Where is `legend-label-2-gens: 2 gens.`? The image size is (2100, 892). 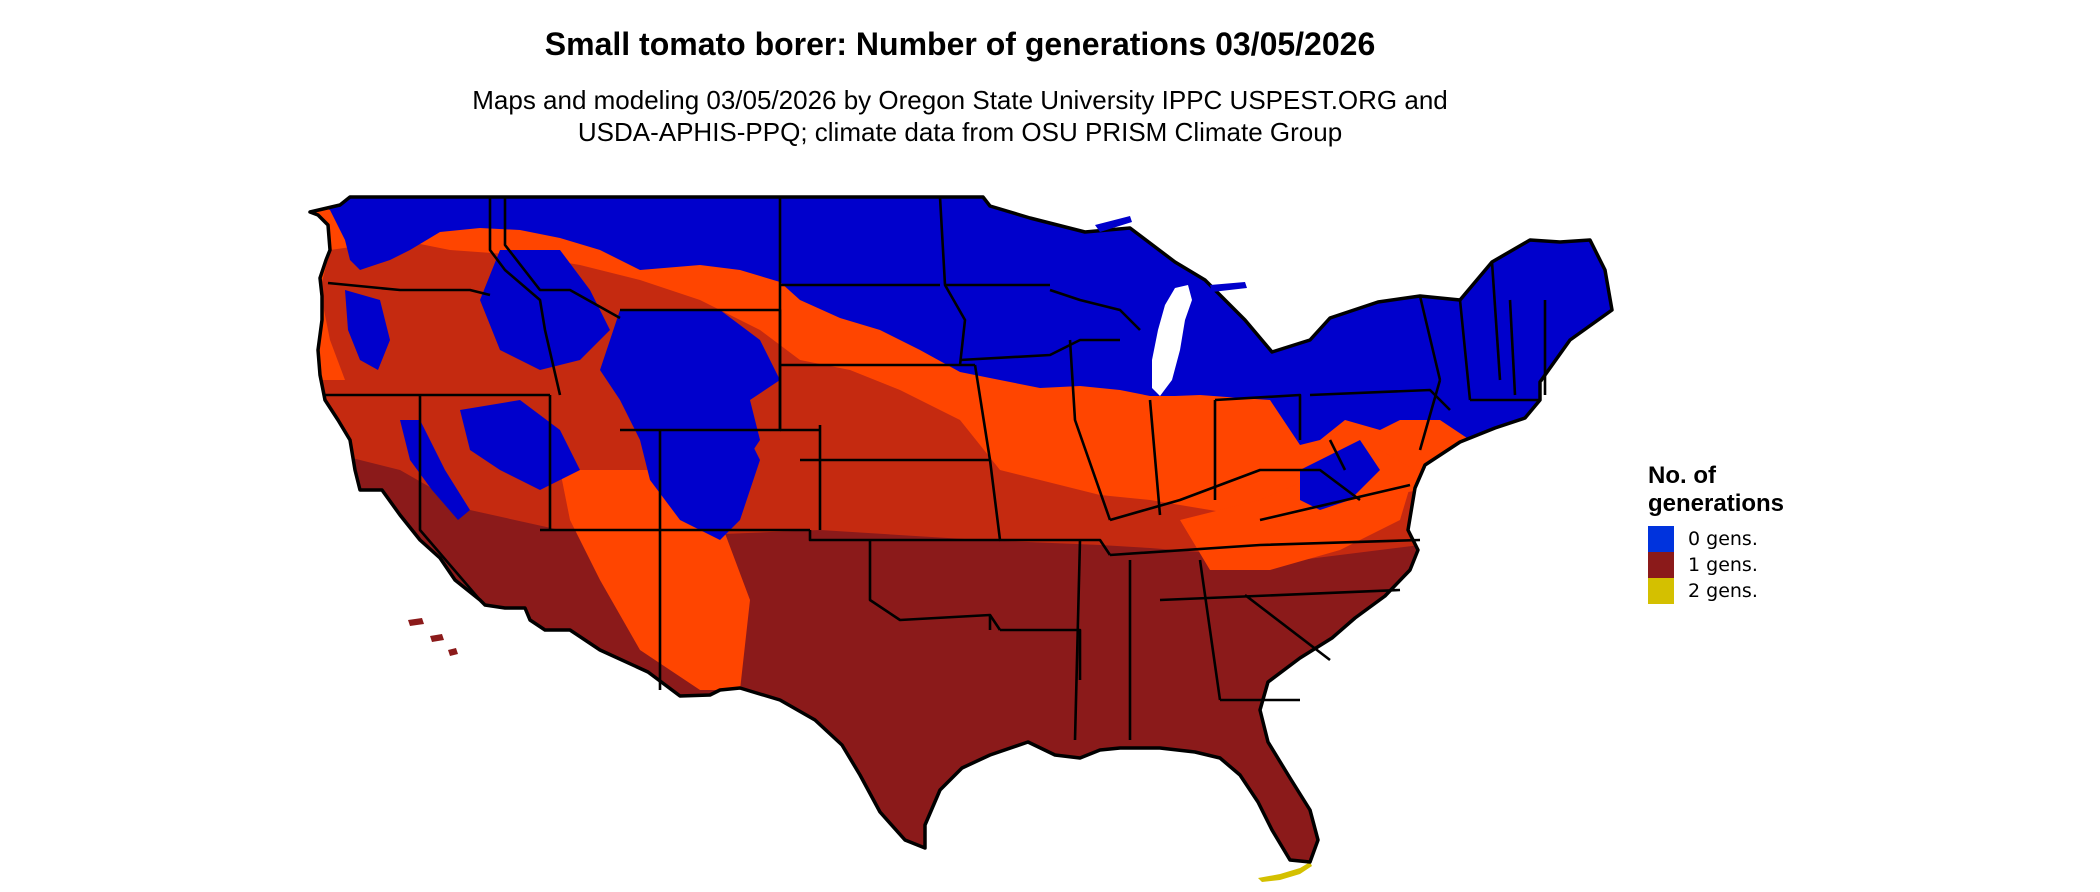 legend-label-2-gens: 2 gens. is located at coordinates (1723, 591).